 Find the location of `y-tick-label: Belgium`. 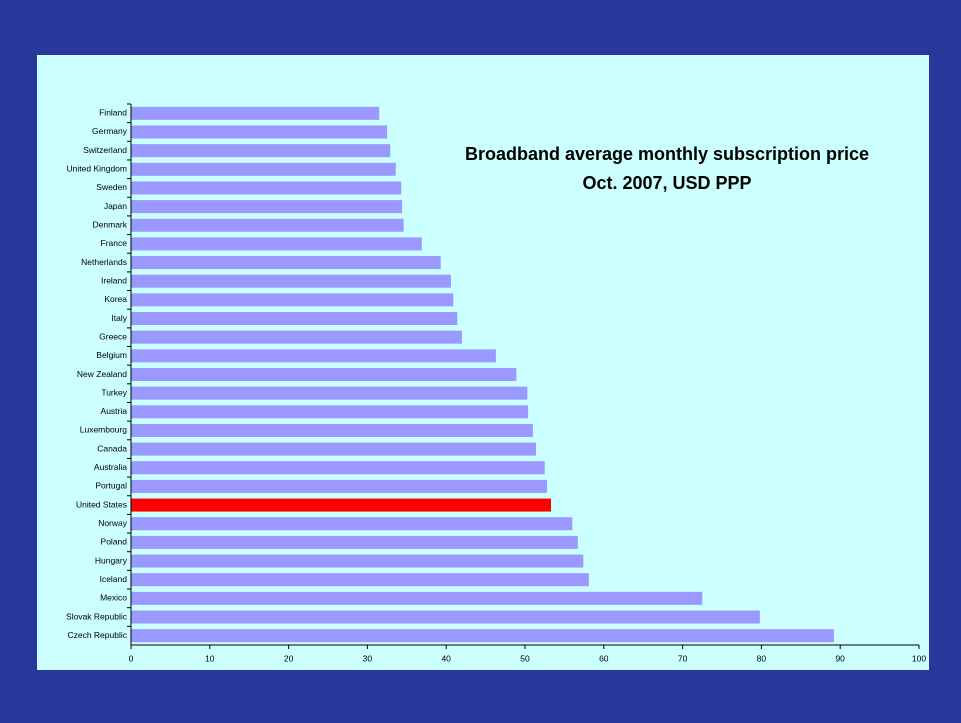

y-tick-label: Belgium is located at coordinates (111, 355).